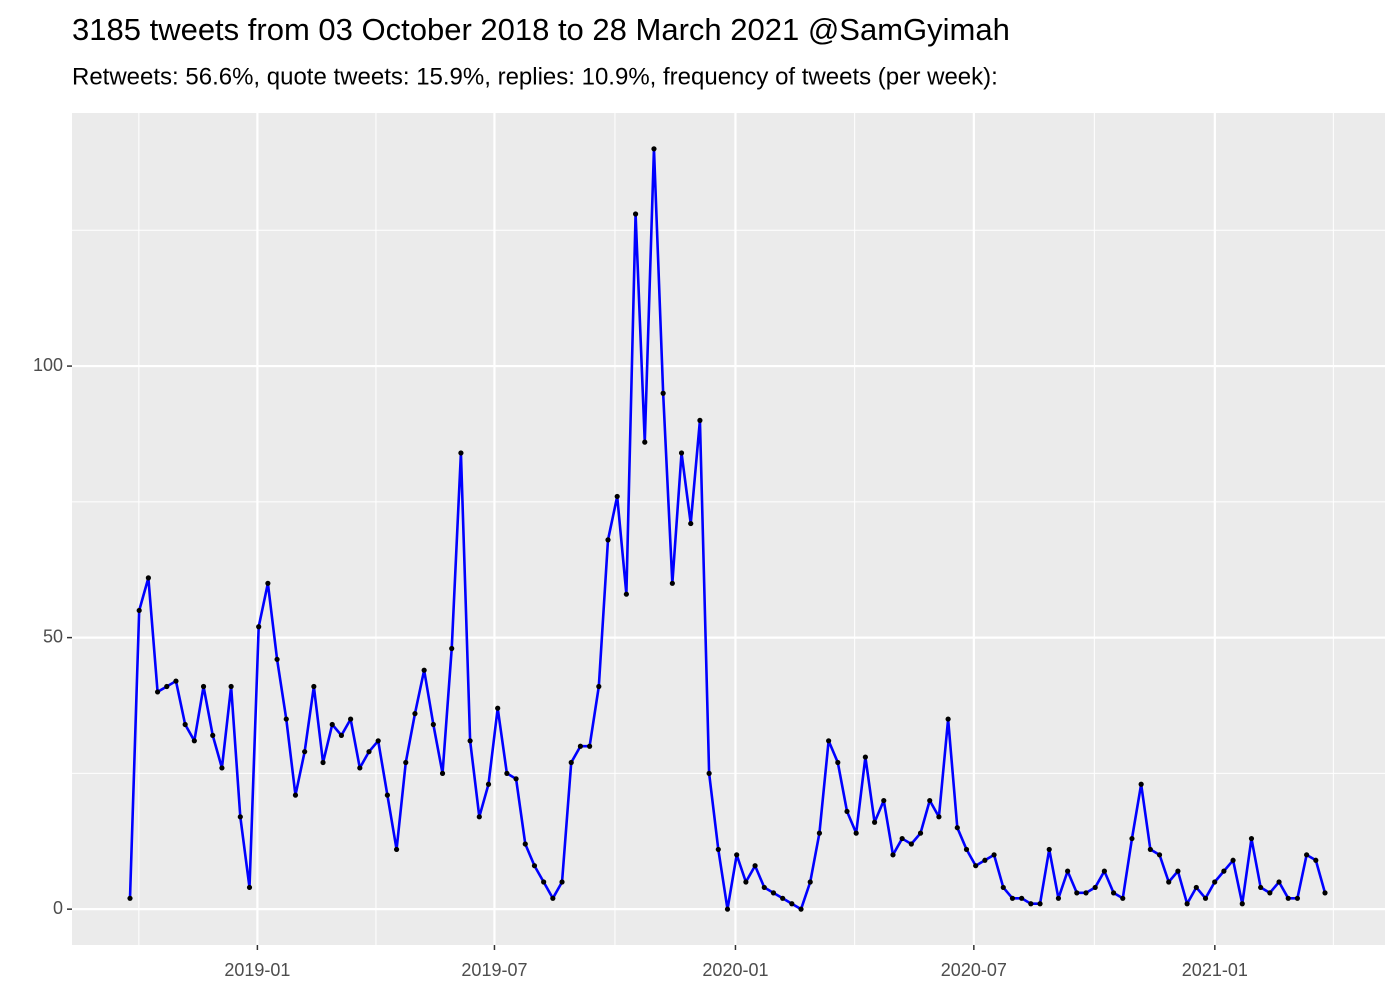 Image resolution: width=1400 pixels, height=1005 pixels. Describe the element at coordinates (735, 970) in the screenshot. I see `x-tick-label: 2020-01` at that location.